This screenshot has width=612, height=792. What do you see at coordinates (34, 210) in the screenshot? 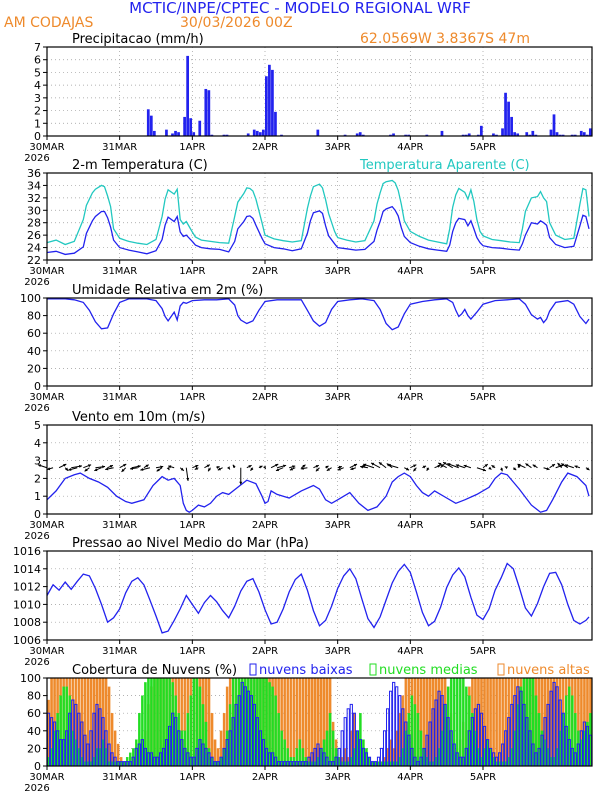
I see `y-tick-label: 30` at bounding box center [34, 210].